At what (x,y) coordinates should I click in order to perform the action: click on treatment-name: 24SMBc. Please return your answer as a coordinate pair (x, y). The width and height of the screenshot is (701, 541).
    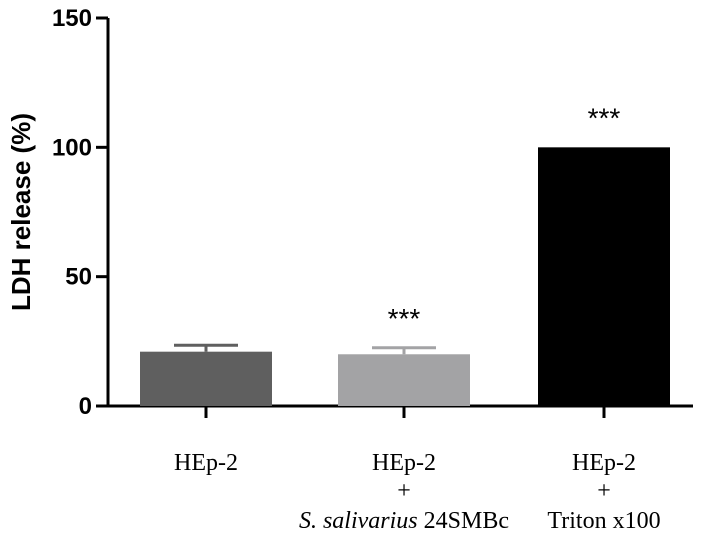
    Looking at the image, I should click on (463, 521).